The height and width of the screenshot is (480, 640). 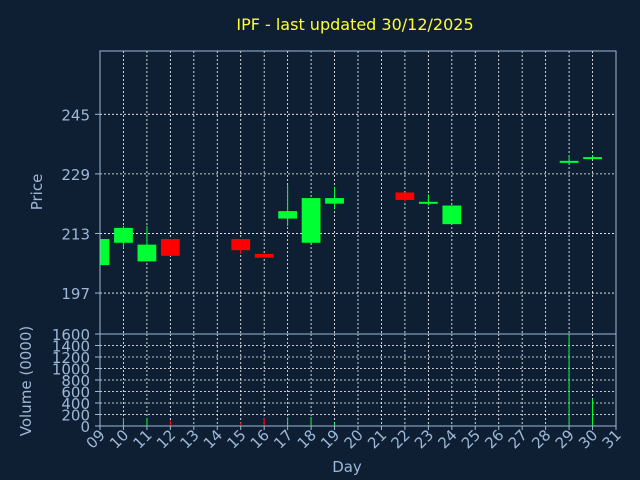 What do you see at coordinates (119, 439) in the screenshot?
I see `x-tick-label: 10` at bounding box center [119, 439].